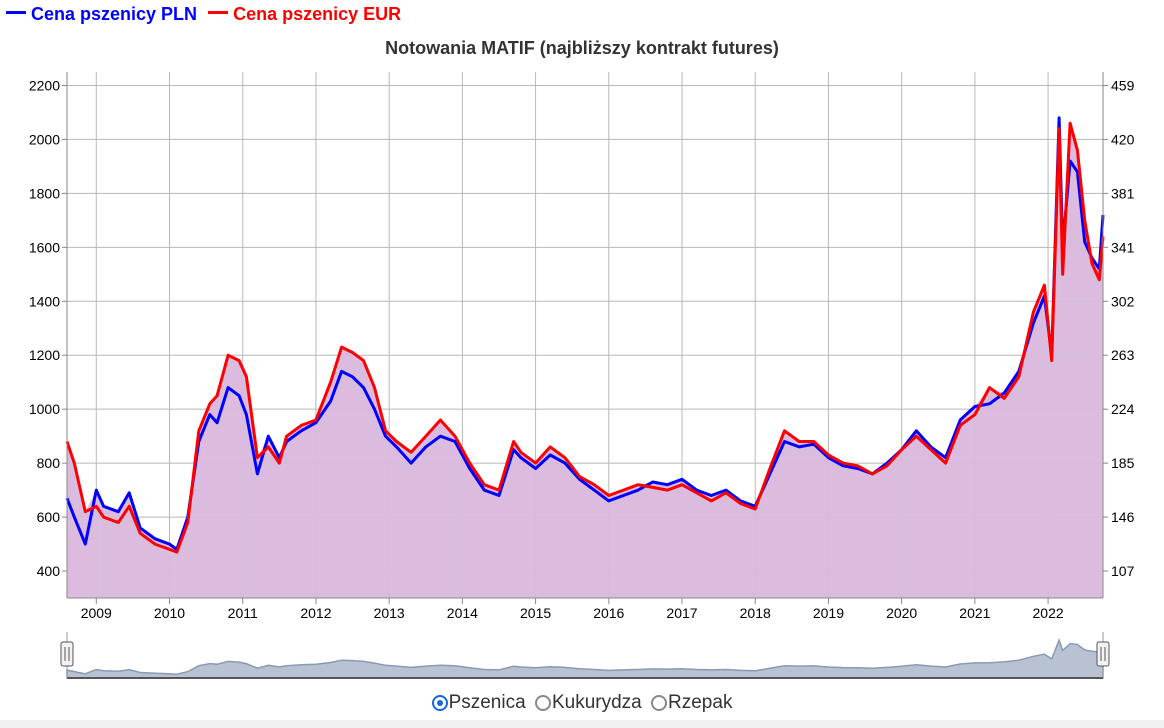 Image resolution: width=1164 pixels, height=728 pixels. Describe the element at coordinates (596, 702) in the screenshot. I see `radio-label-kukurydza: Kukurydza` at that location.